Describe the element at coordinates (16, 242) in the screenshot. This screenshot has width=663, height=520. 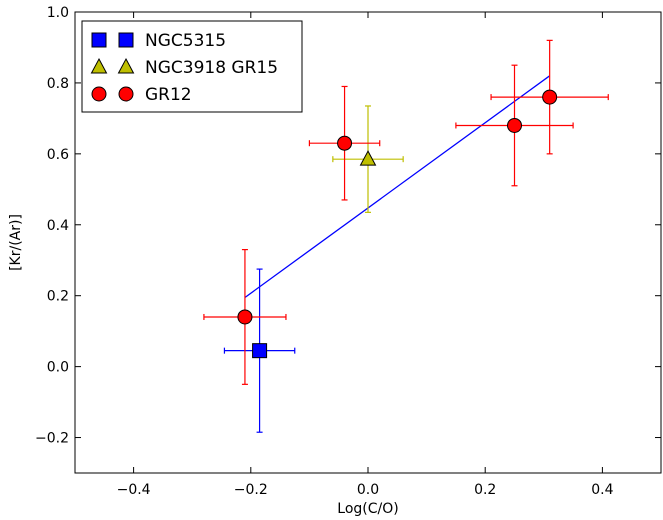
I see `y-axis-label: [Kr/(Ar)]` at that location.